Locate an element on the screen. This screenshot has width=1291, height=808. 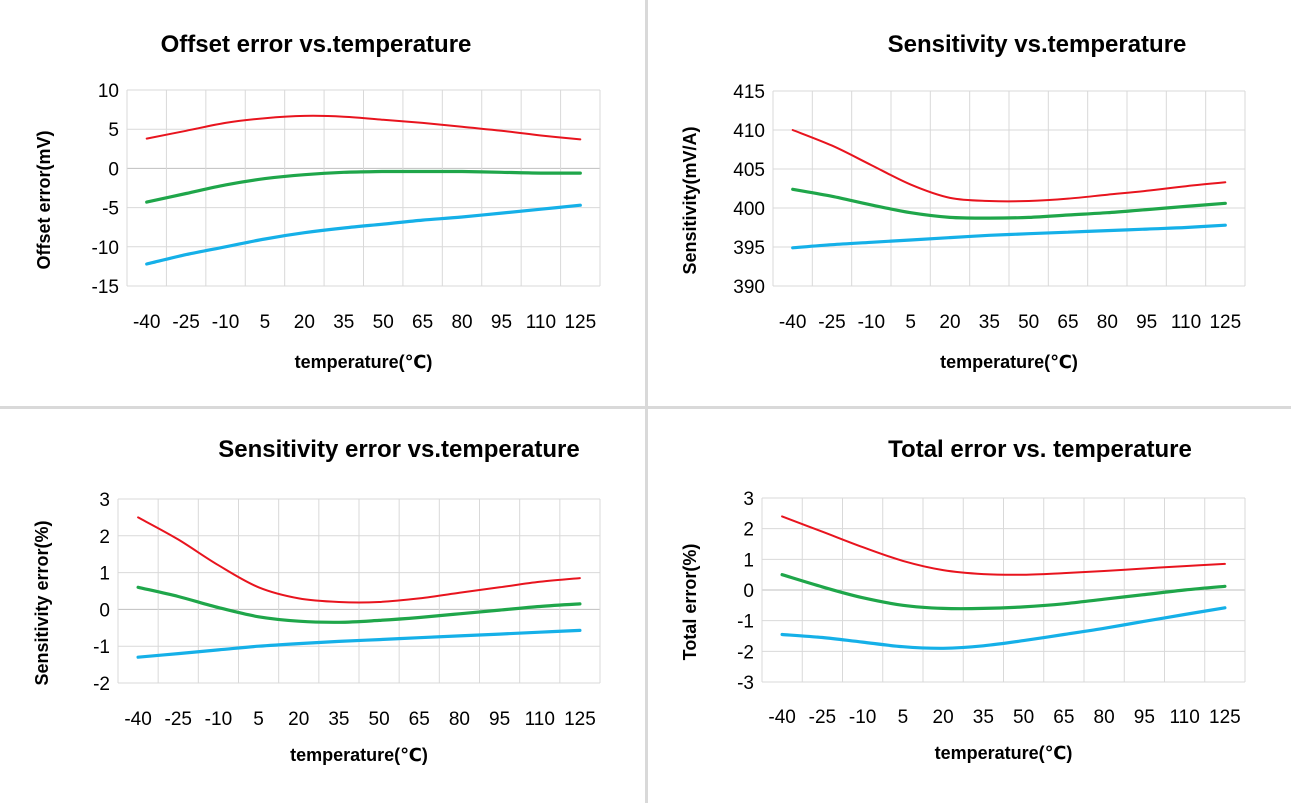
y-axis-label: Total error(%) is located at coordinates (690, 602).